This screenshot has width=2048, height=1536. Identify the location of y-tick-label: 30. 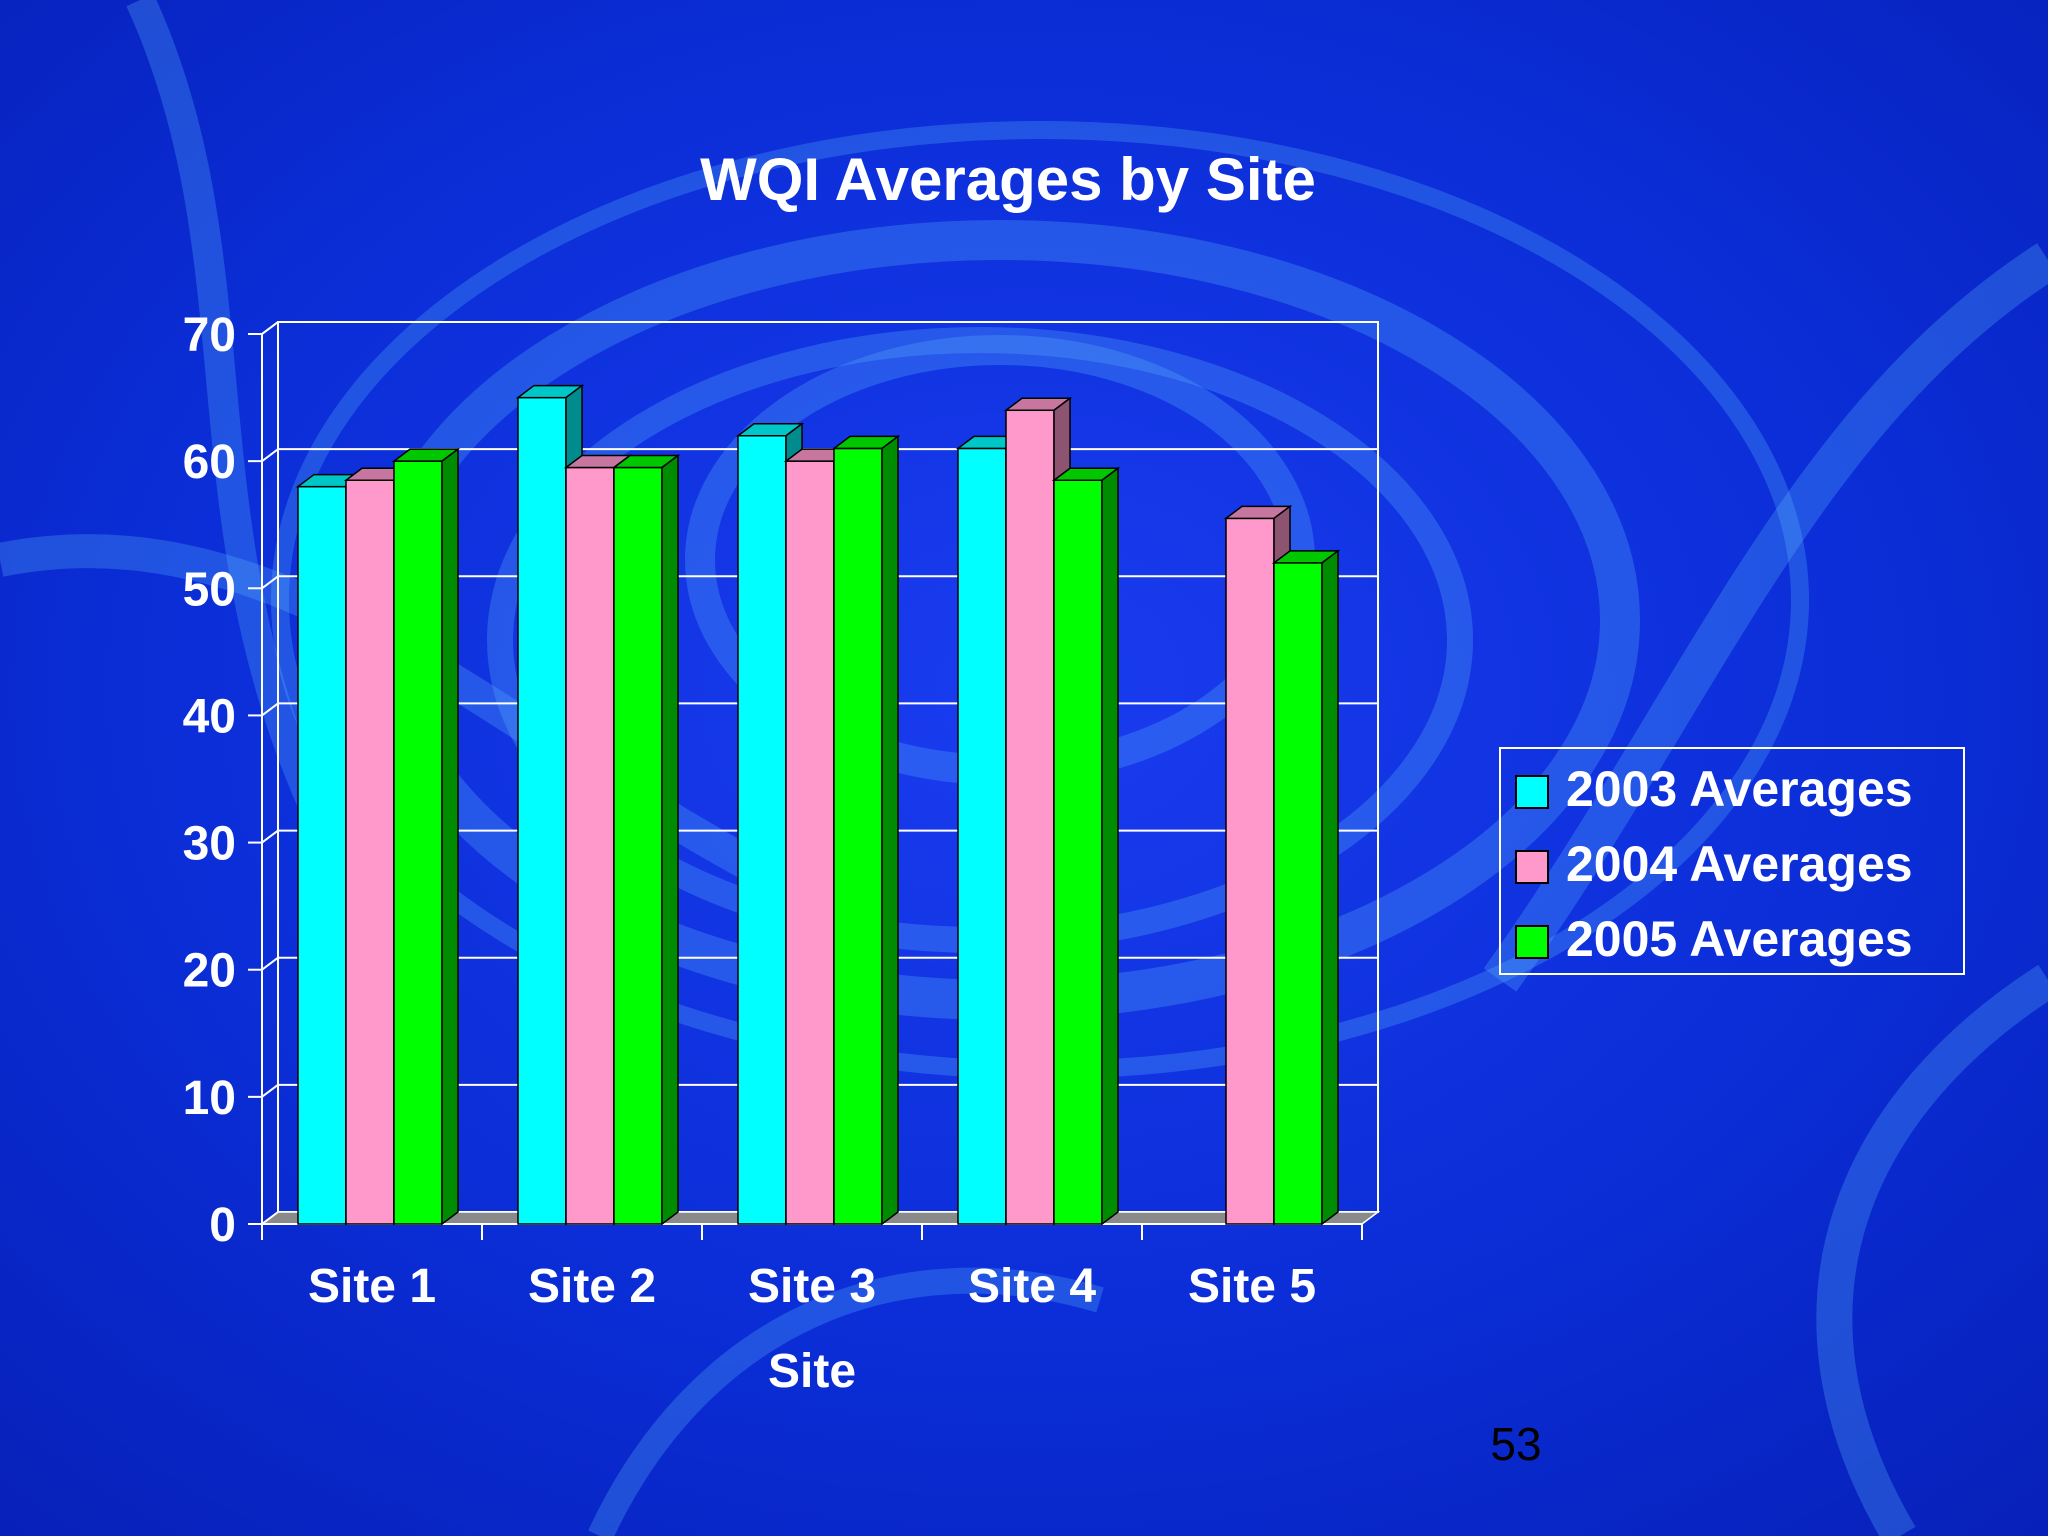
(209, 844).